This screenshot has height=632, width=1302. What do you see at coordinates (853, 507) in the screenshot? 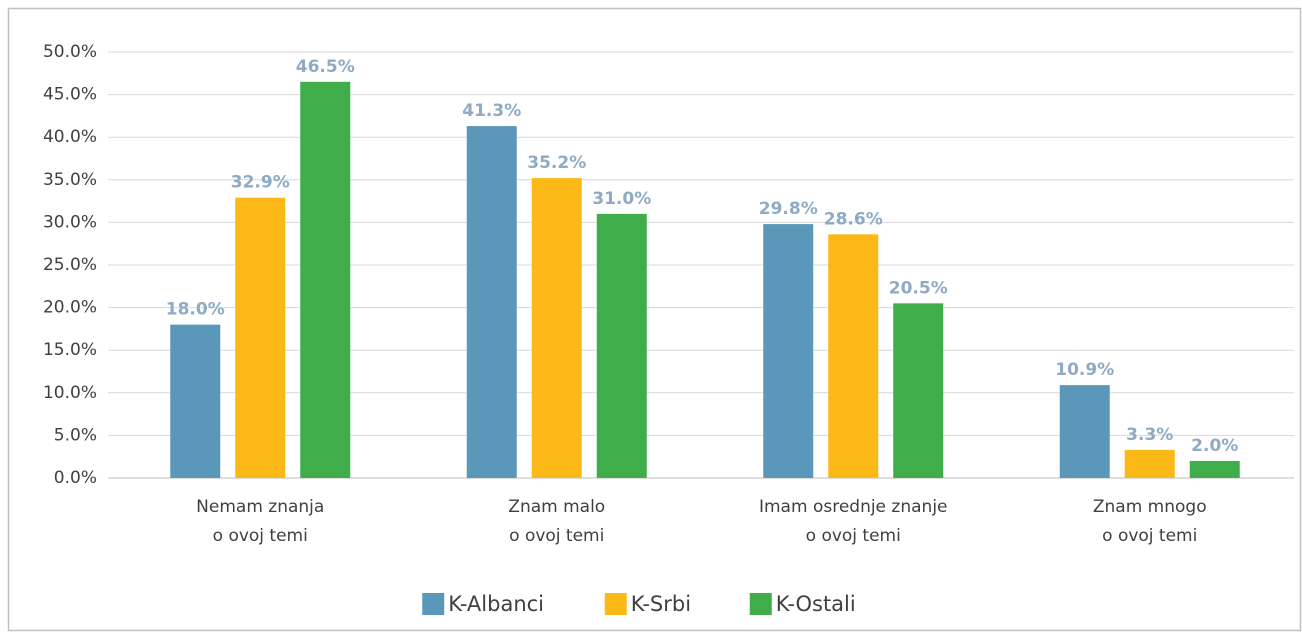
I see `x-tick-label: Imam osrednje znanje` at bounding box center [853, 507].